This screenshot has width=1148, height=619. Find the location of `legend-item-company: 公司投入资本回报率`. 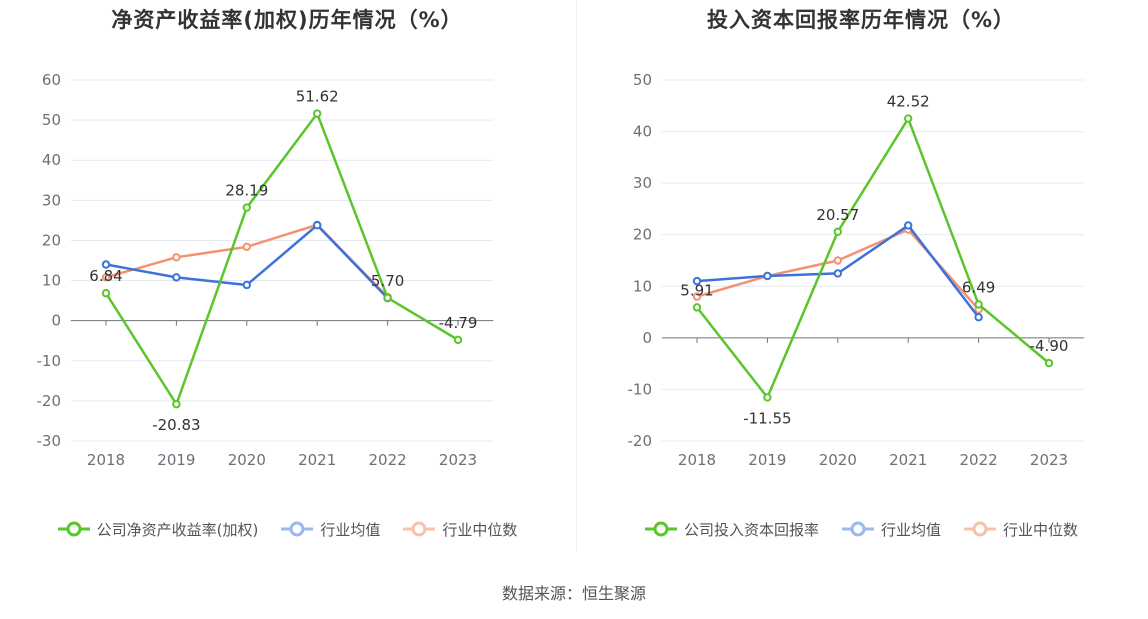

legend-item-company: 公司投入资本回报率 is located at coordinates (731, 529).